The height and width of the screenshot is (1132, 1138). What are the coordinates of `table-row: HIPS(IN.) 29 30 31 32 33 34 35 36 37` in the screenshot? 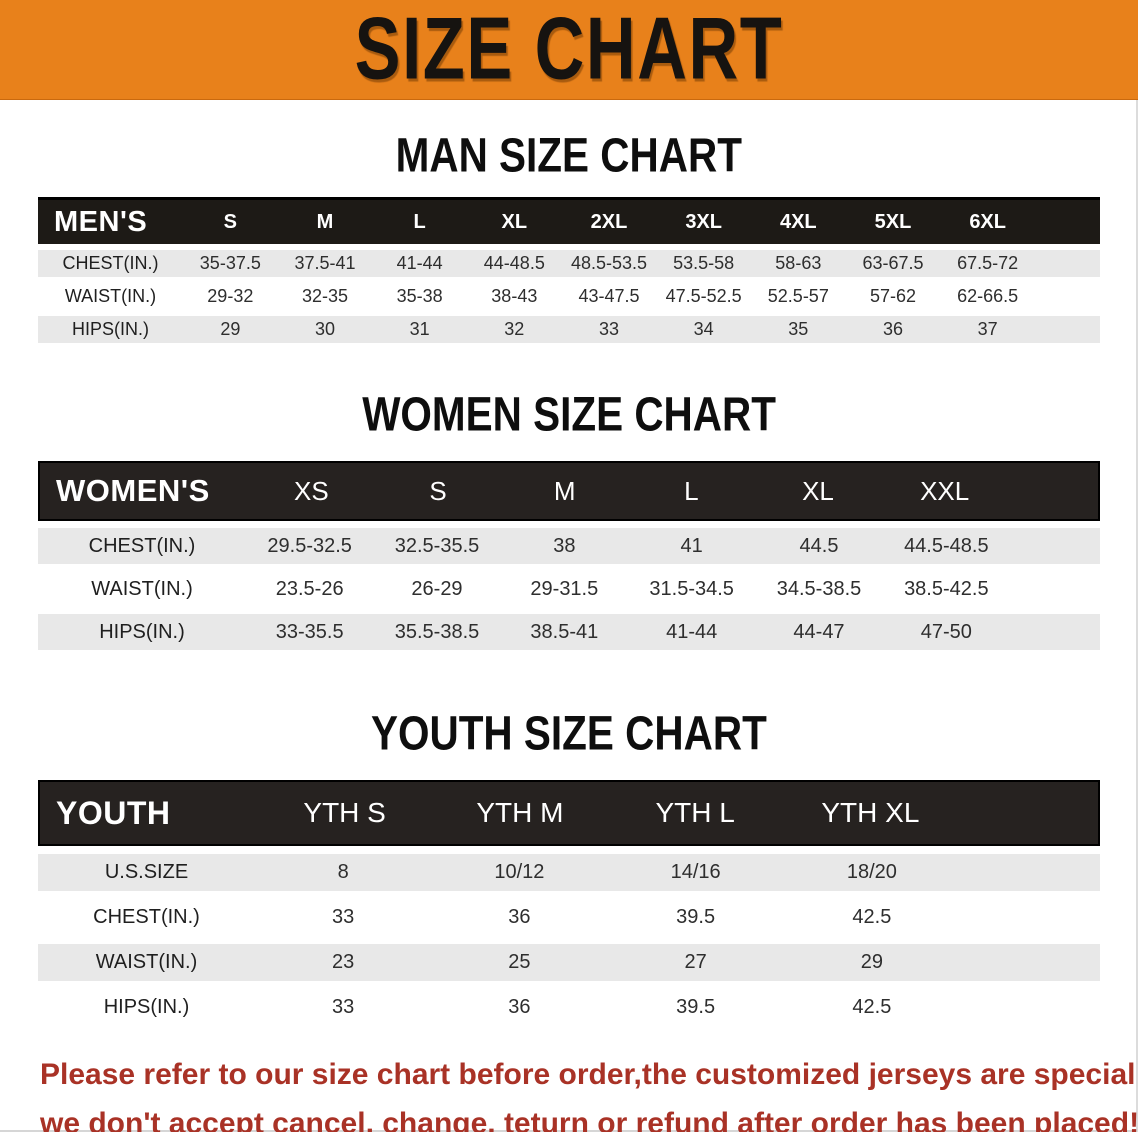 It's located at (569, 329).